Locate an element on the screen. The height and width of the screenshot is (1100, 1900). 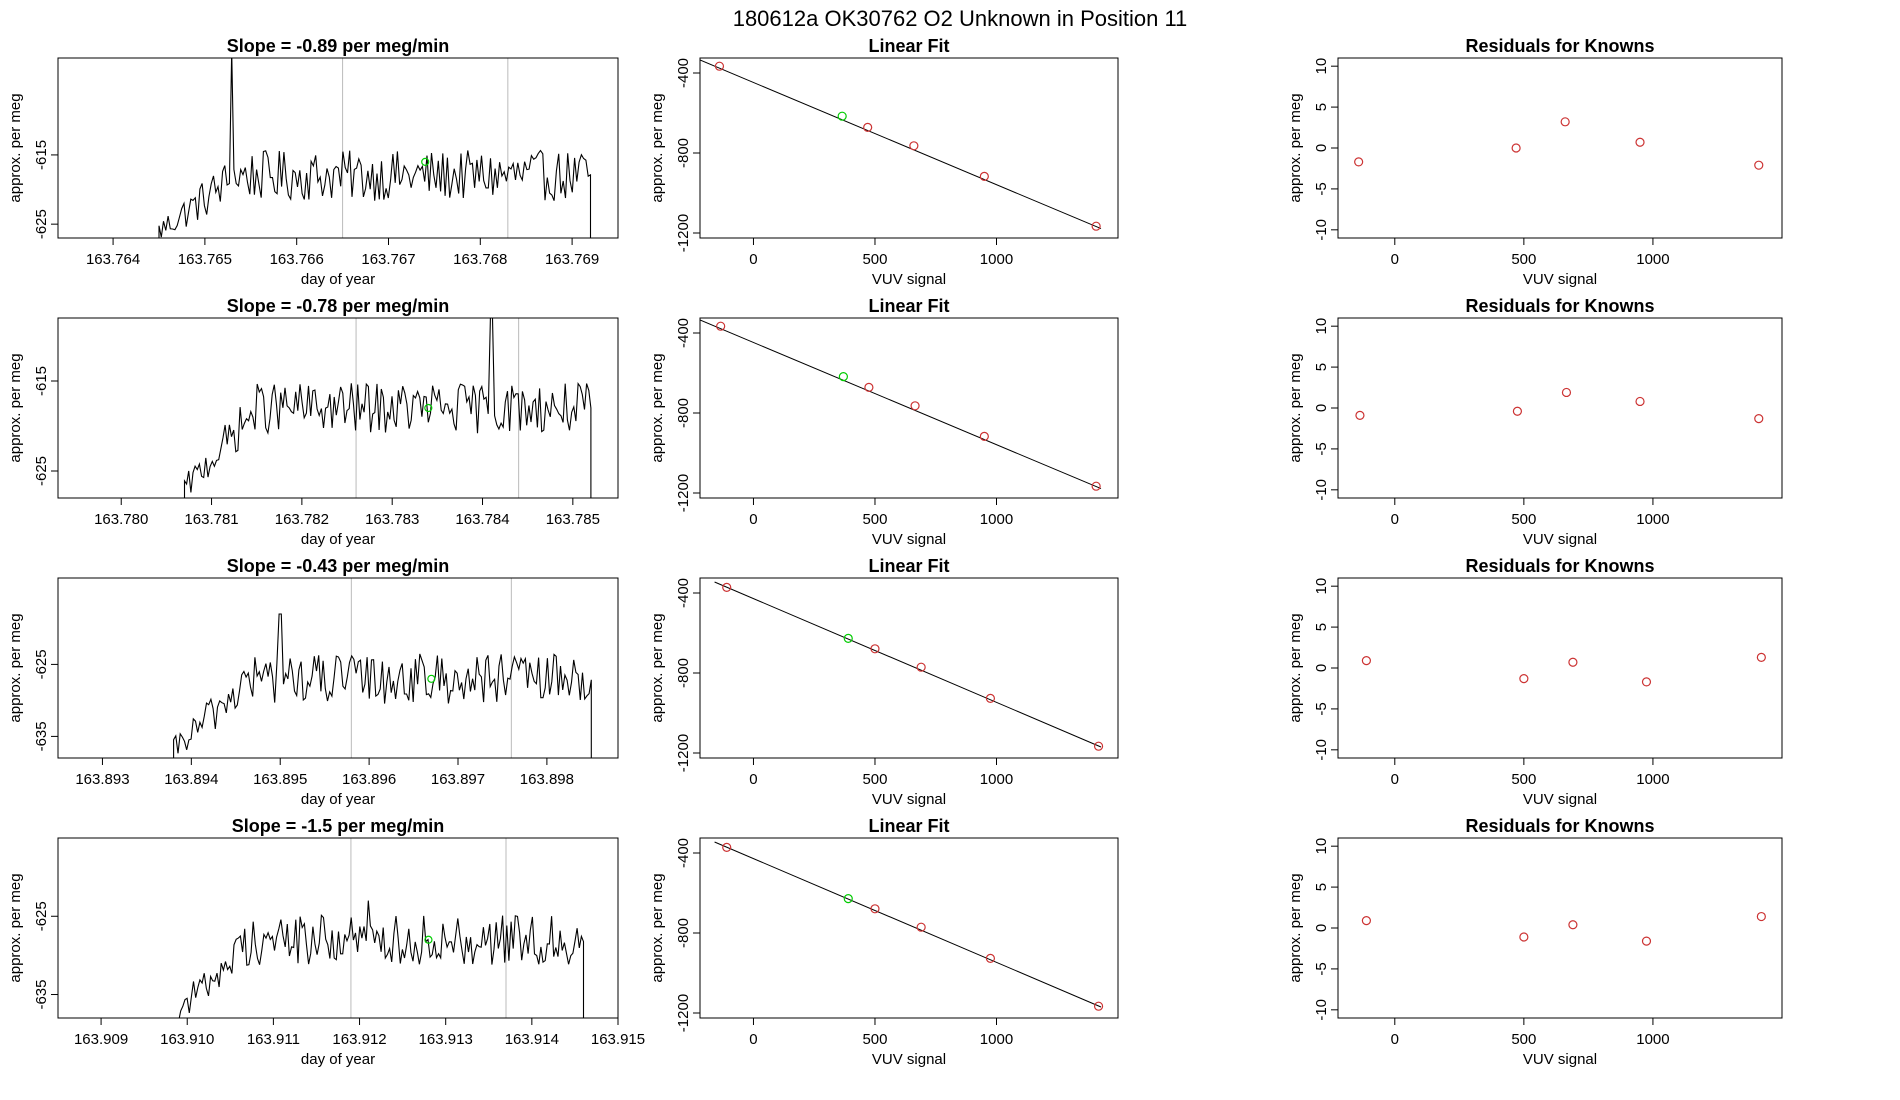
x-tick-label: 163.897 is located at coordinates (458, 779).